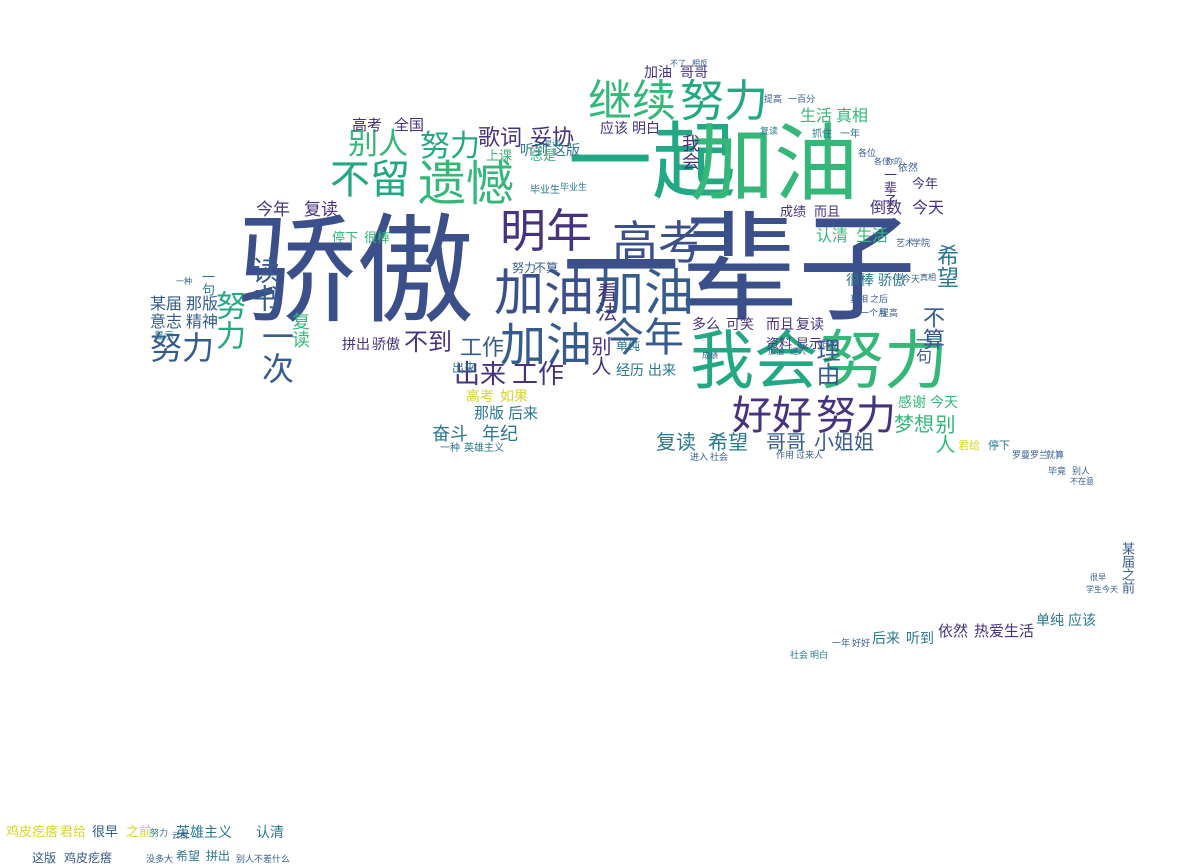 The height and width of the screenshot is (867, 1200). Describe the element at coordinates (754, 362) in the screenshot. I see `cloud-word: 我会` at that location.